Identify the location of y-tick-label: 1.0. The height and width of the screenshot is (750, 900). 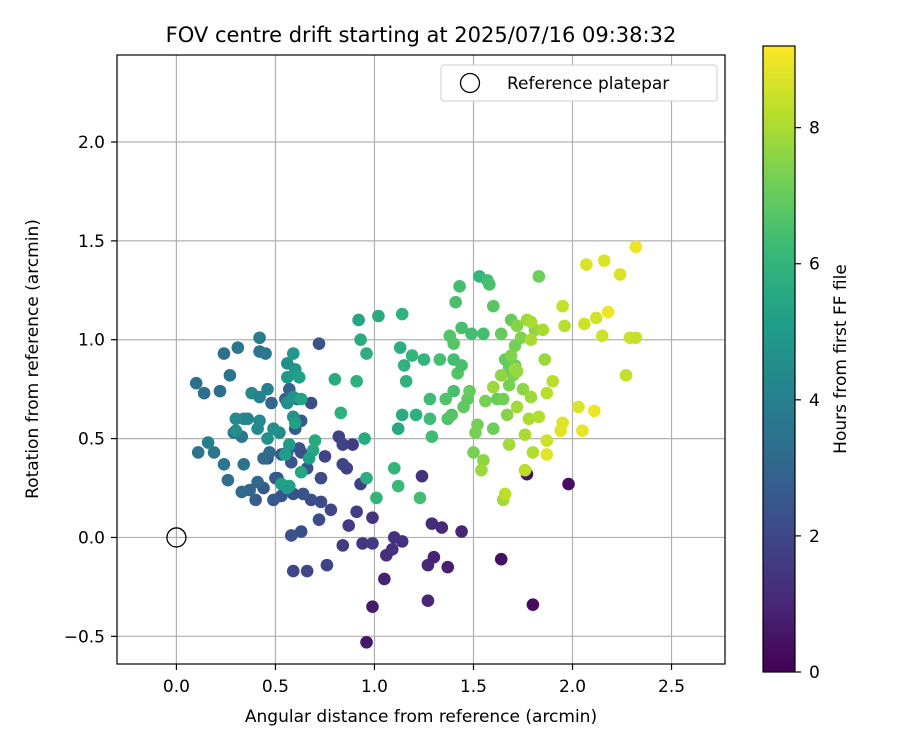
(91, 341).